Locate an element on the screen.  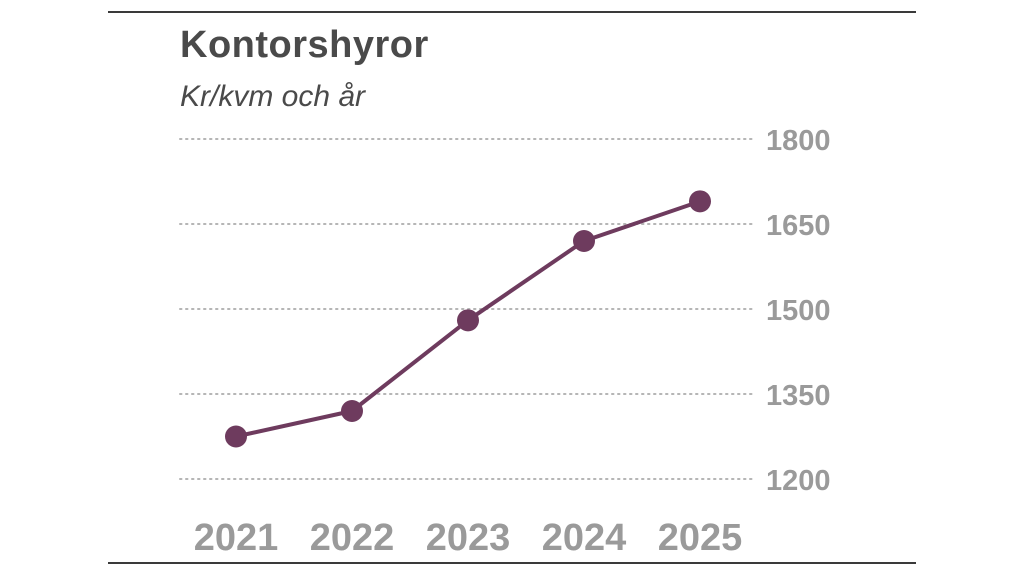
top-rule is located at coordinates (512, 12).